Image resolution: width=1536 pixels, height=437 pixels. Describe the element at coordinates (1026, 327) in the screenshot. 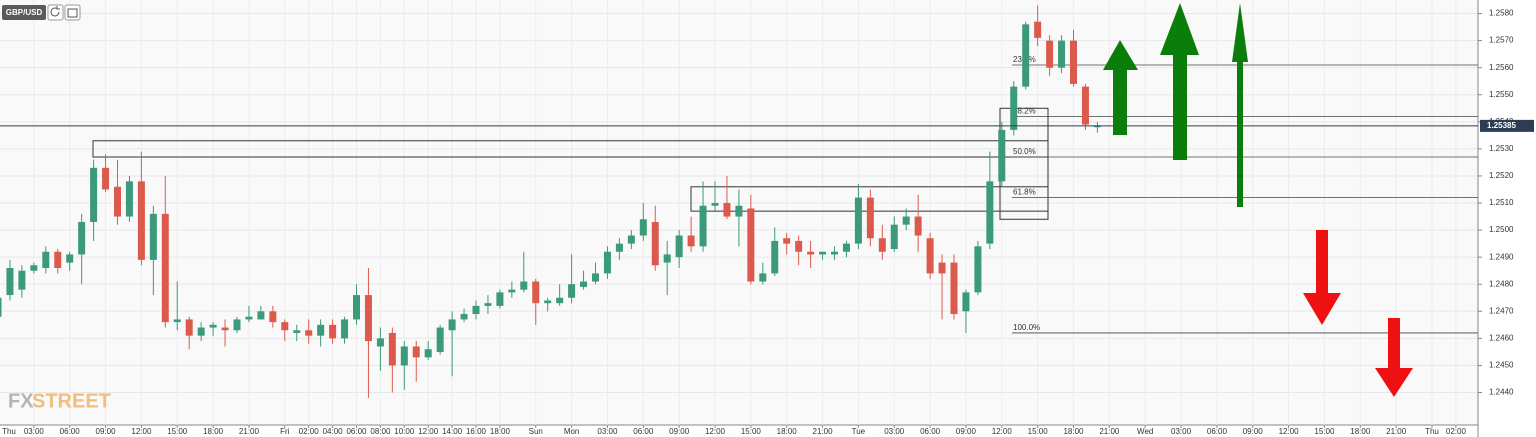

I see `fib-label: 100.0%` at that location.